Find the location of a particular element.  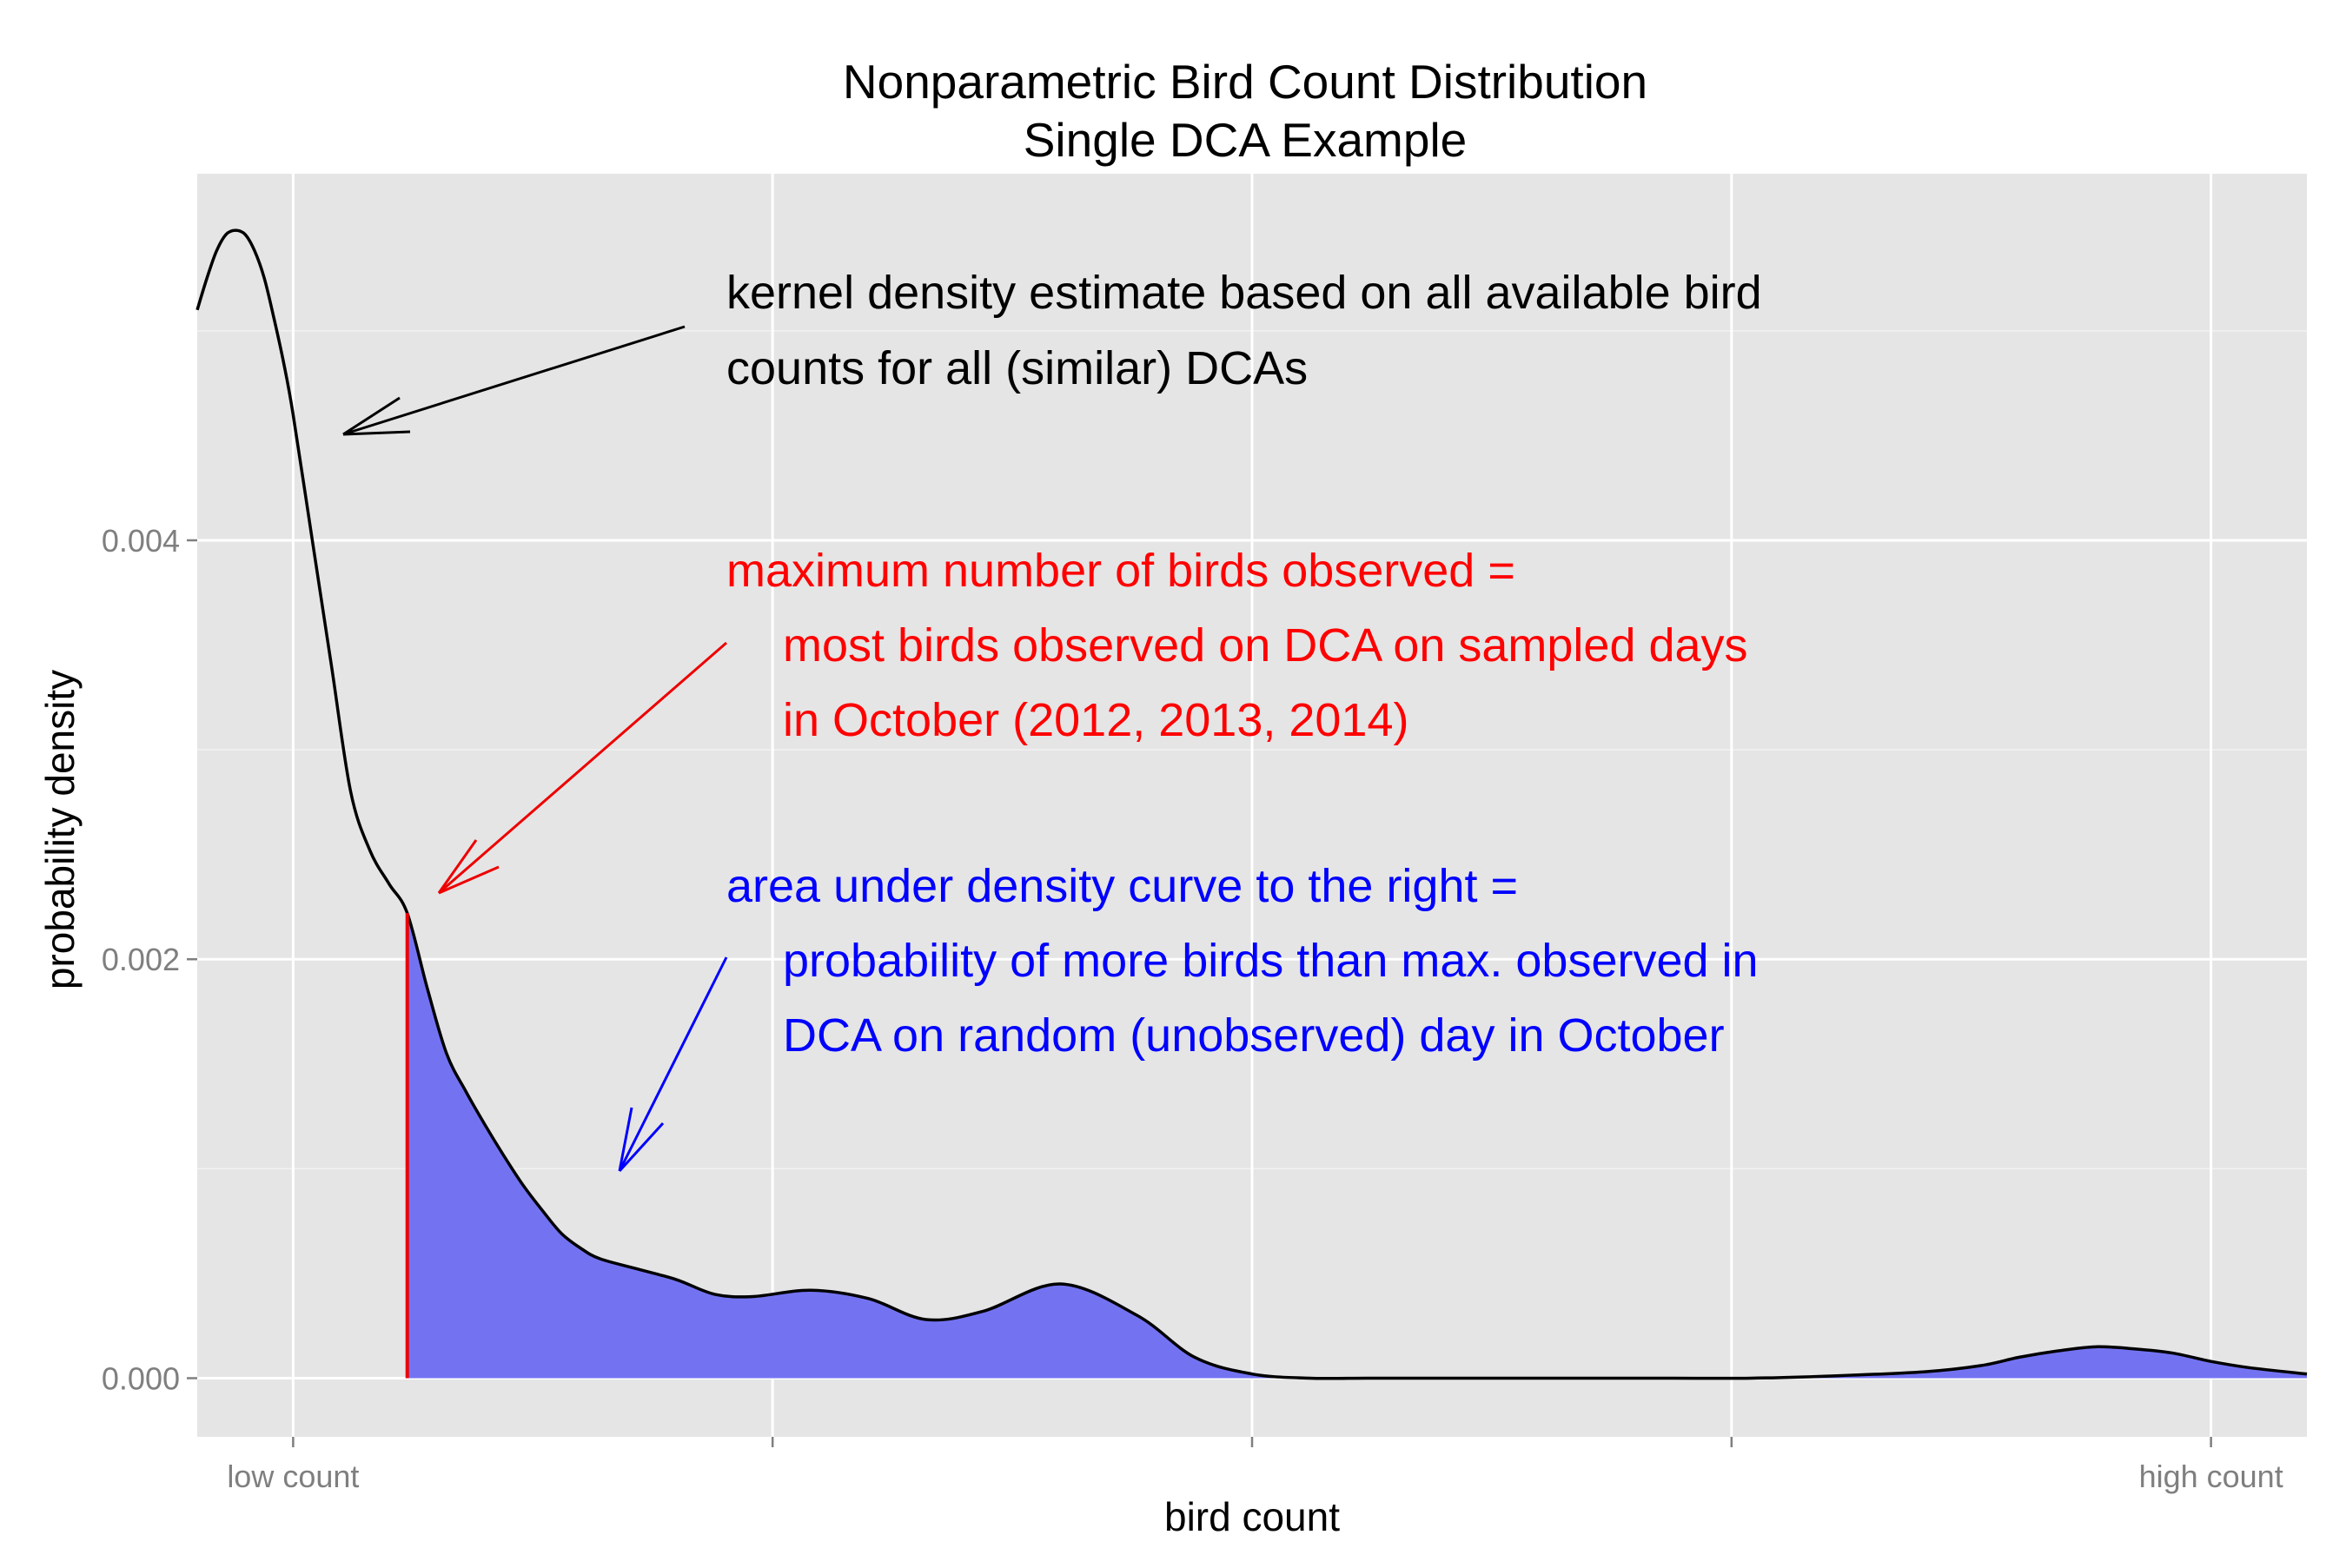

y-axis: 0.000 0.002 0.004 is located at coordinates (149, 959).